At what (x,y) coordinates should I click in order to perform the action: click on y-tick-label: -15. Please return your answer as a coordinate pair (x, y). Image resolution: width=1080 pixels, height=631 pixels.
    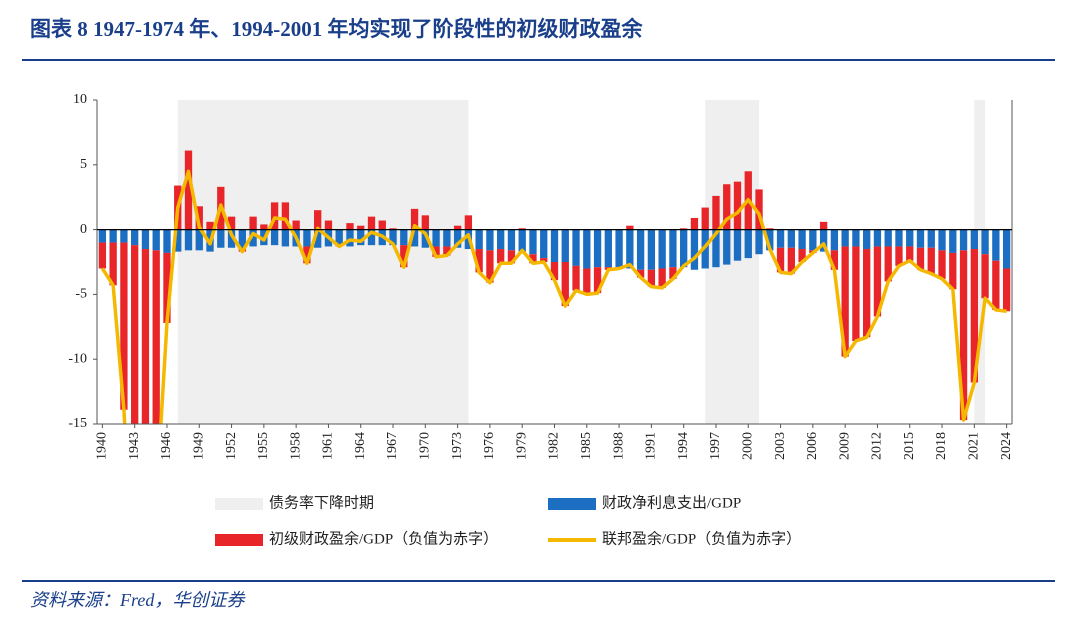
    Looking at the image, I should click on (77, 423).